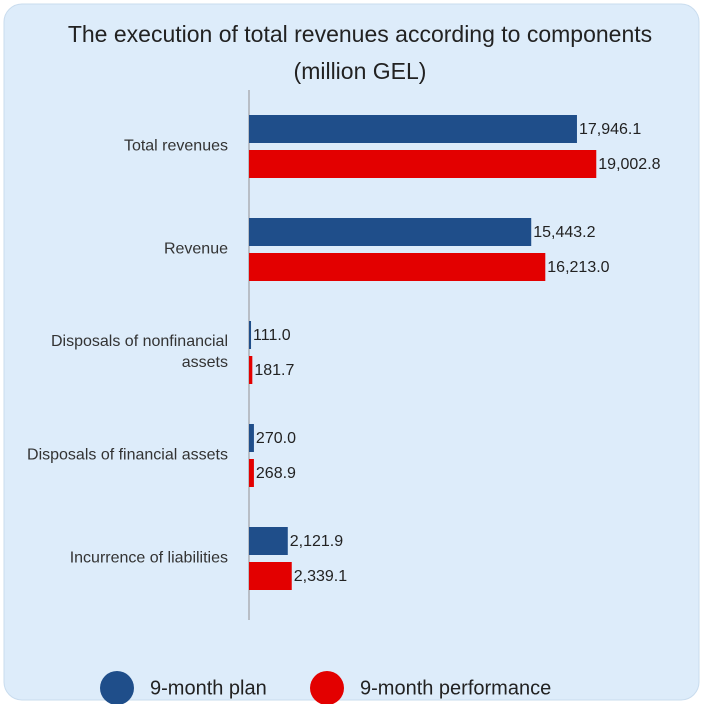 This screenshot has width=703, height=704. What do you see at coordinates (276, 473) in the screenshot?
I see `value-label: 268.9` at bounding box center [276, 473].